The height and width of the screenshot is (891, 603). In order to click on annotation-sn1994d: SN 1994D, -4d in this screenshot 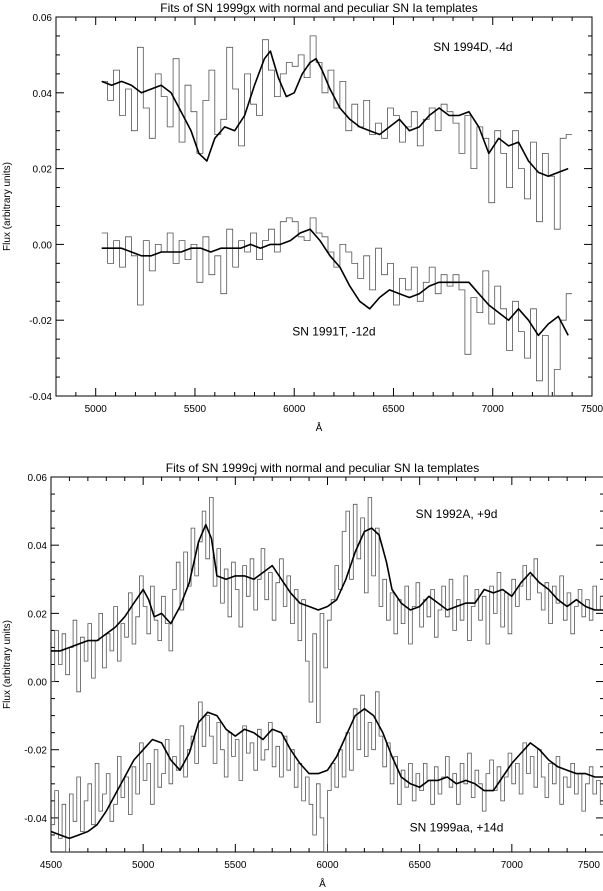, I will do `click(472, 47)`.